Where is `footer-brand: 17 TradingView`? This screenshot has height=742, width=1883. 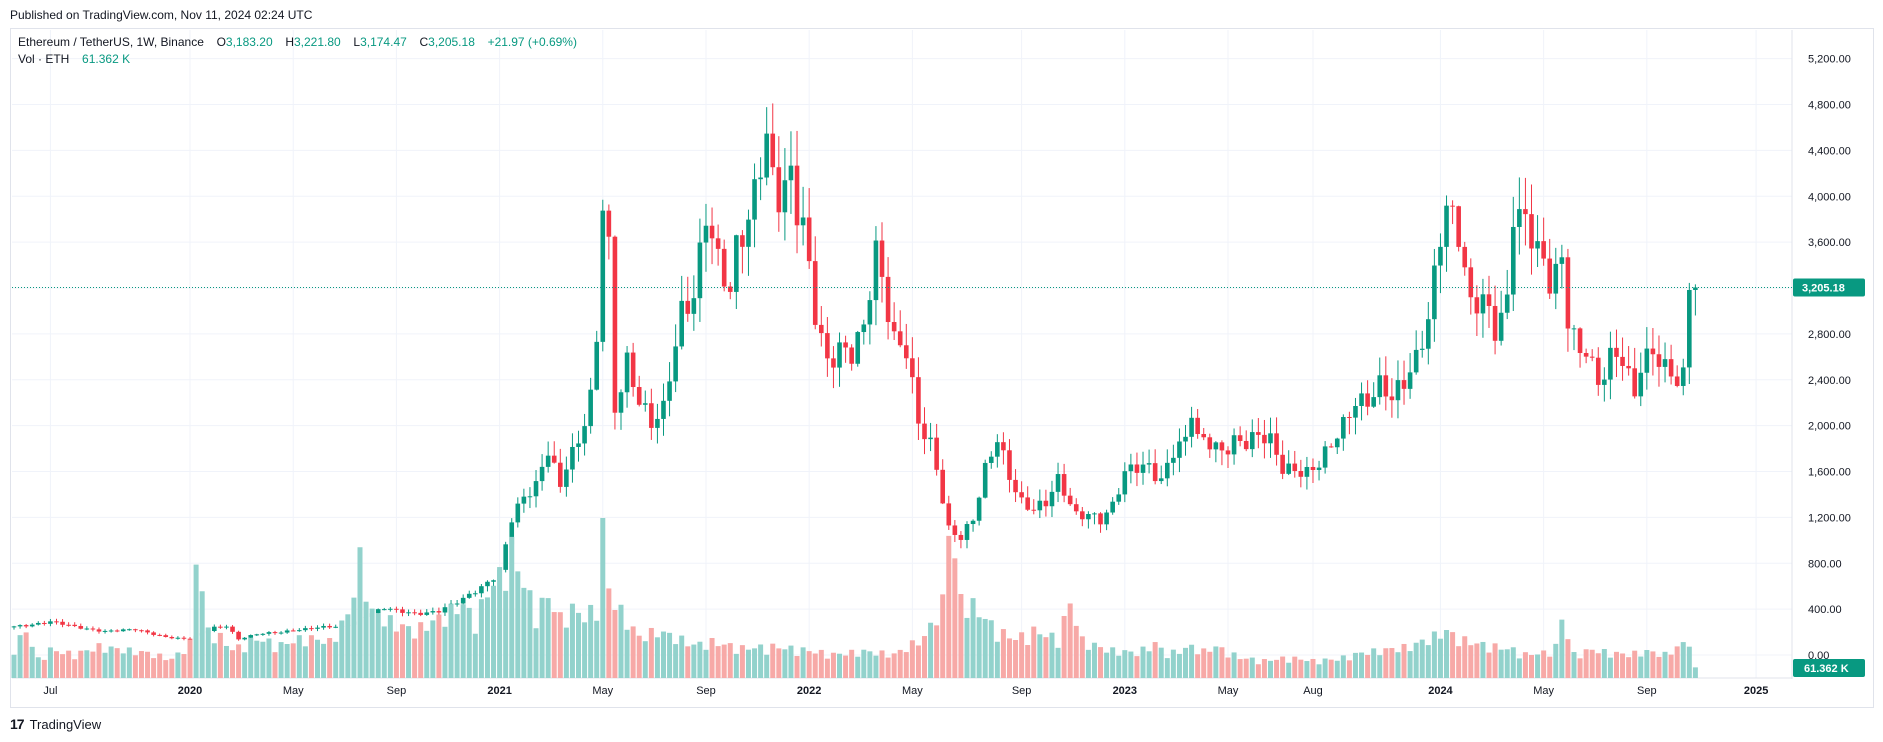
footer-brand: 17 TradingView is located at coordinates (55, 724).